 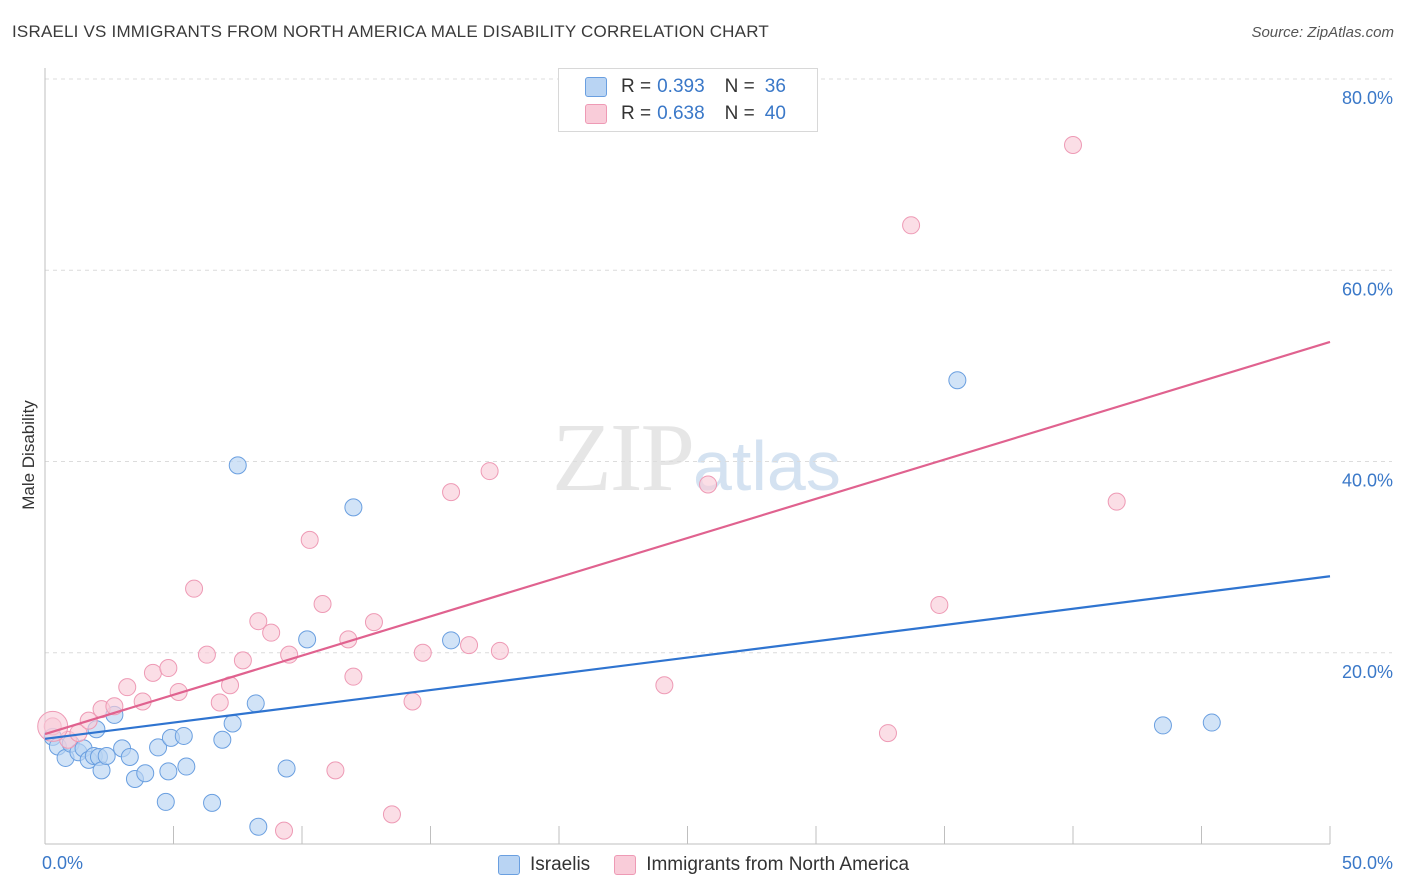 What do you see at coordinates (681, 86) in the screenshot?
I see `legend-r-value: 0.393` at bounding box center [681, 86].